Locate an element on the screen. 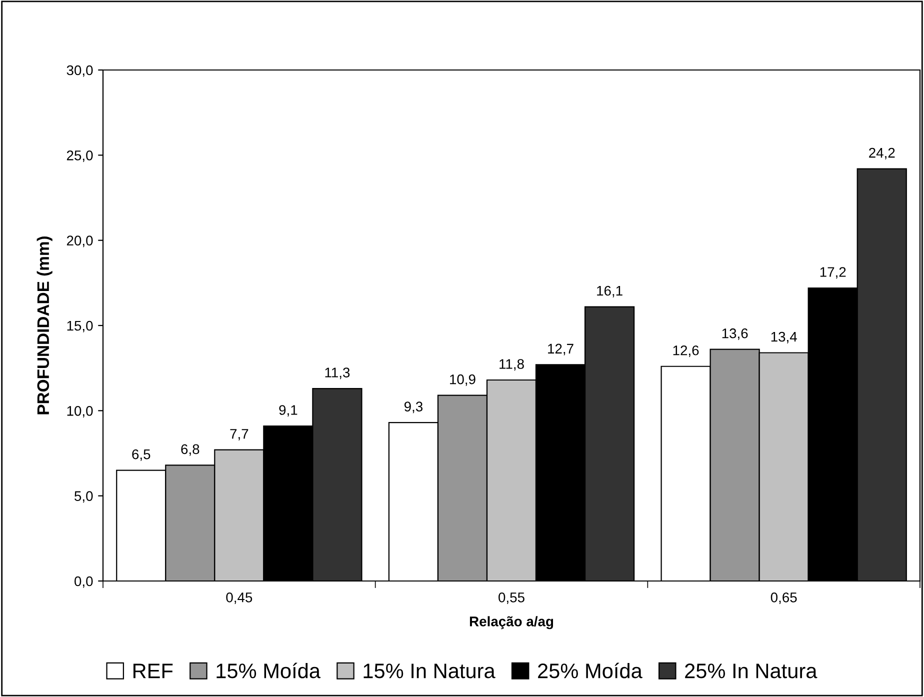  x-tick-label: 0,45 is located at coordinates (239, 598).